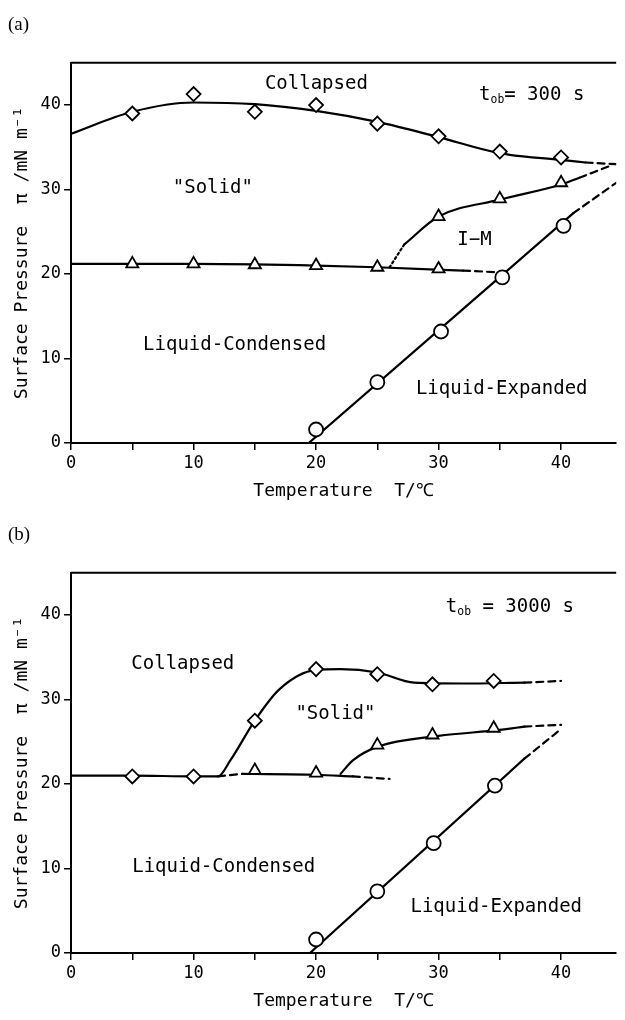 The height and width of the screenshot is (1020, 625). Describe the element at coordinates (474, 238) in the screenshot. I see `annotation: I−M` at that location.